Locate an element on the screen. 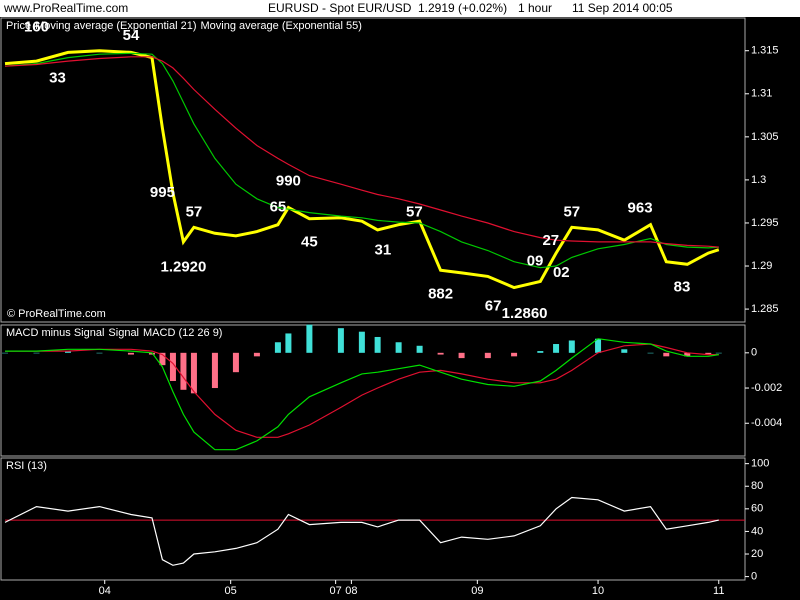 This screenshot has width=800, height=600. y-tick-label: -0.002 is located at coordinates (766, 388).